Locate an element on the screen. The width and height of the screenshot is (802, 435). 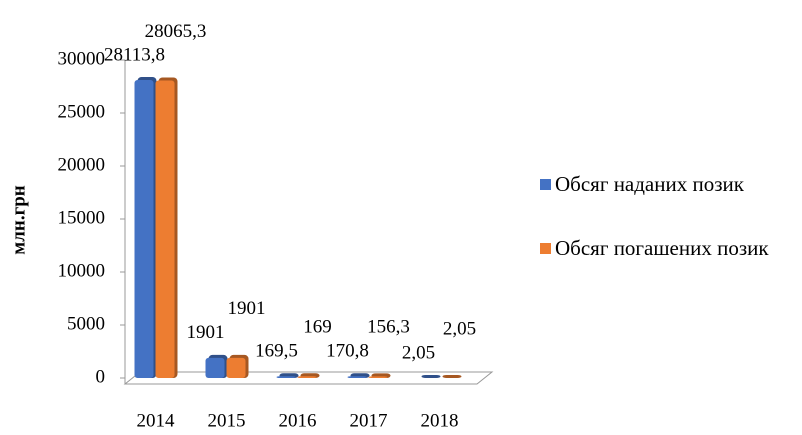
x-tick-label: 2016 is located at coordinates (298, 420).